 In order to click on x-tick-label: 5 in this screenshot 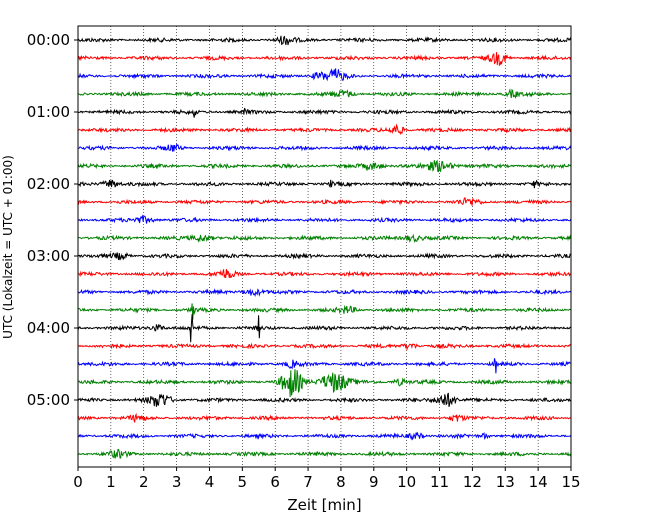, I will do `click(243, 482)`.